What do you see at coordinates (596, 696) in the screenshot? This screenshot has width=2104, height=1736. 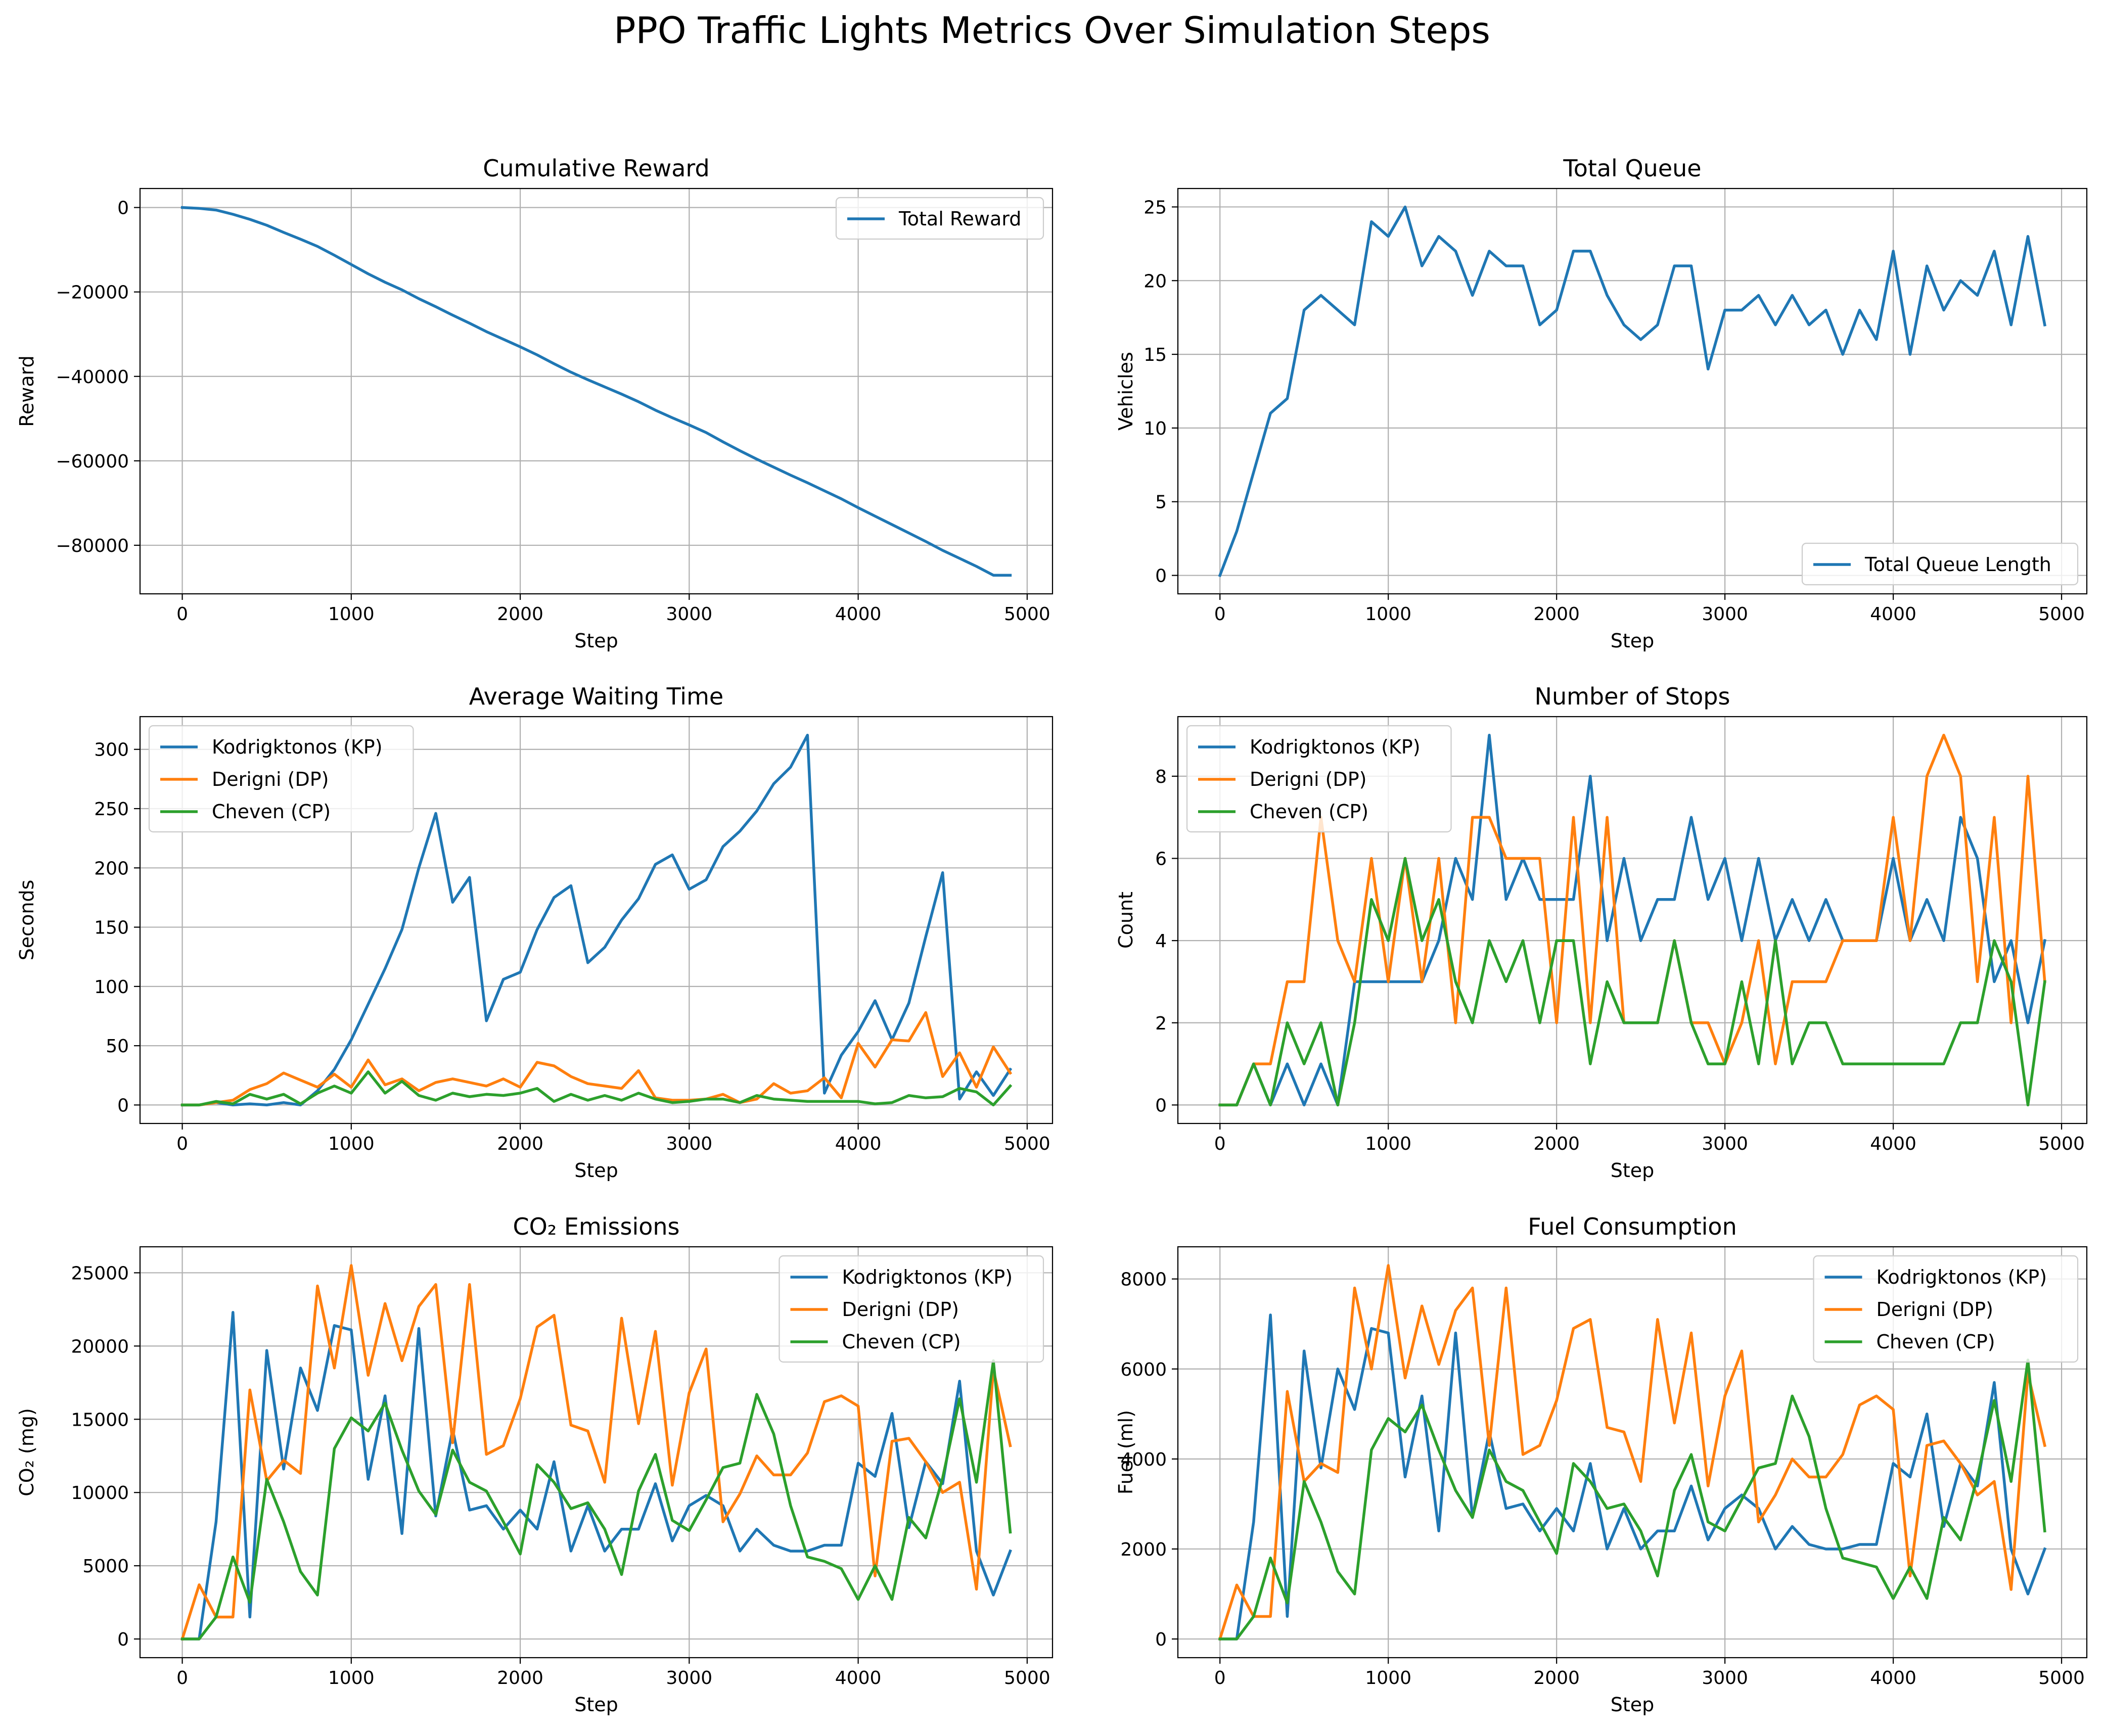 I see `chart-title: Average Waiting Time` at bounding box center [596, 696].